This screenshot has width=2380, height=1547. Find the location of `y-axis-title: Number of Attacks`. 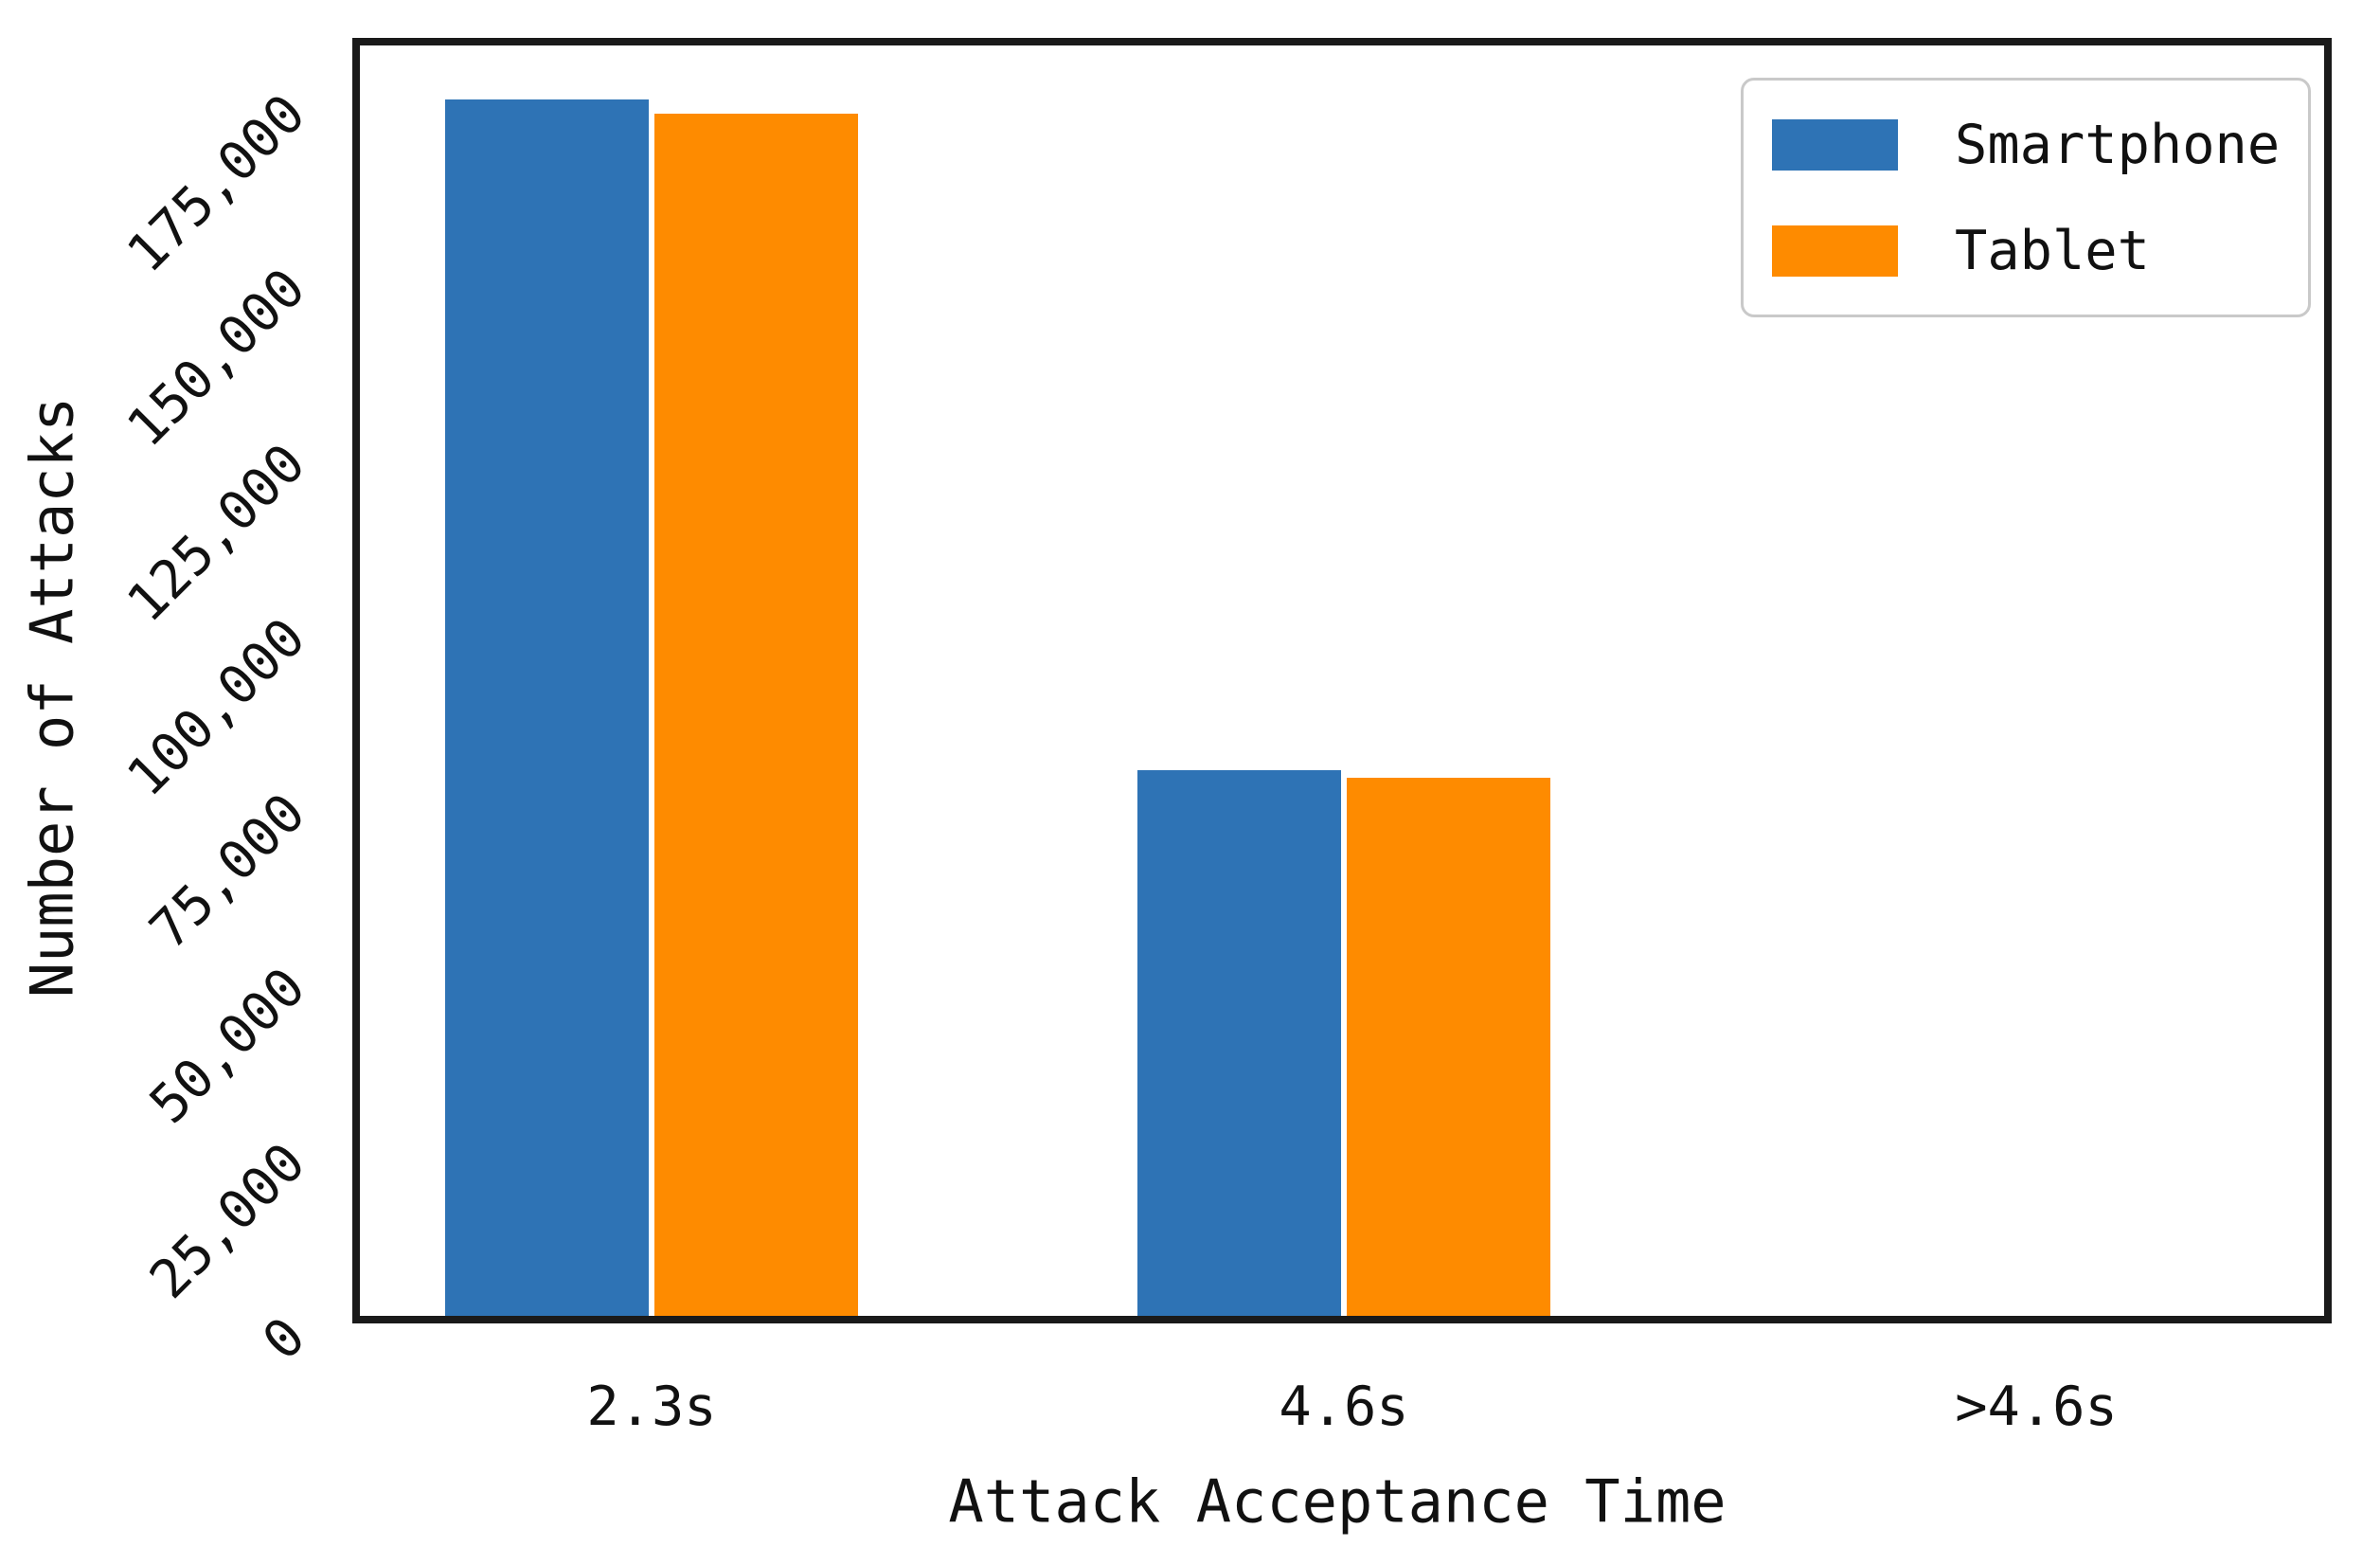

y-axis-title: Number of Attacks is located at coordinates (52, 697).